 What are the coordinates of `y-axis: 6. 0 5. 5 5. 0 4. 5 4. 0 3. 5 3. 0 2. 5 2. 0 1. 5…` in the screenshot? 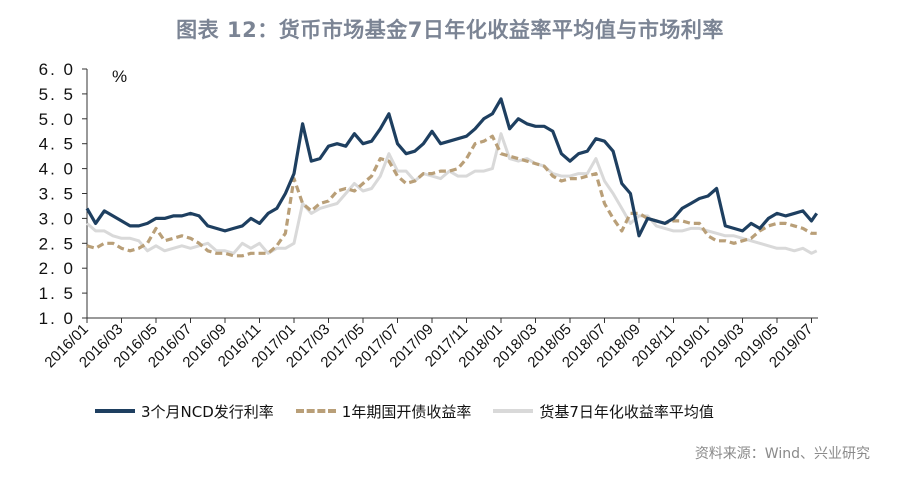 It's located at (63, 194).